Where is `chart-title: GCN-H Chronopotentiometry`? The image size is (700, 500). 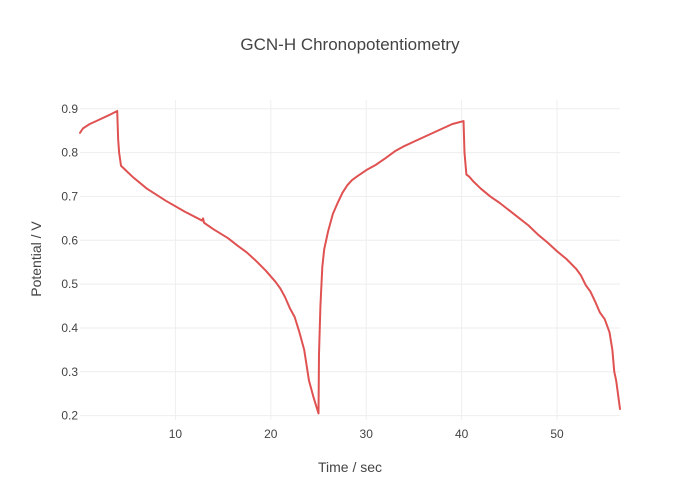 chart-title: GCN-H Chronopotentiometry is located at coordinates (350, 44).